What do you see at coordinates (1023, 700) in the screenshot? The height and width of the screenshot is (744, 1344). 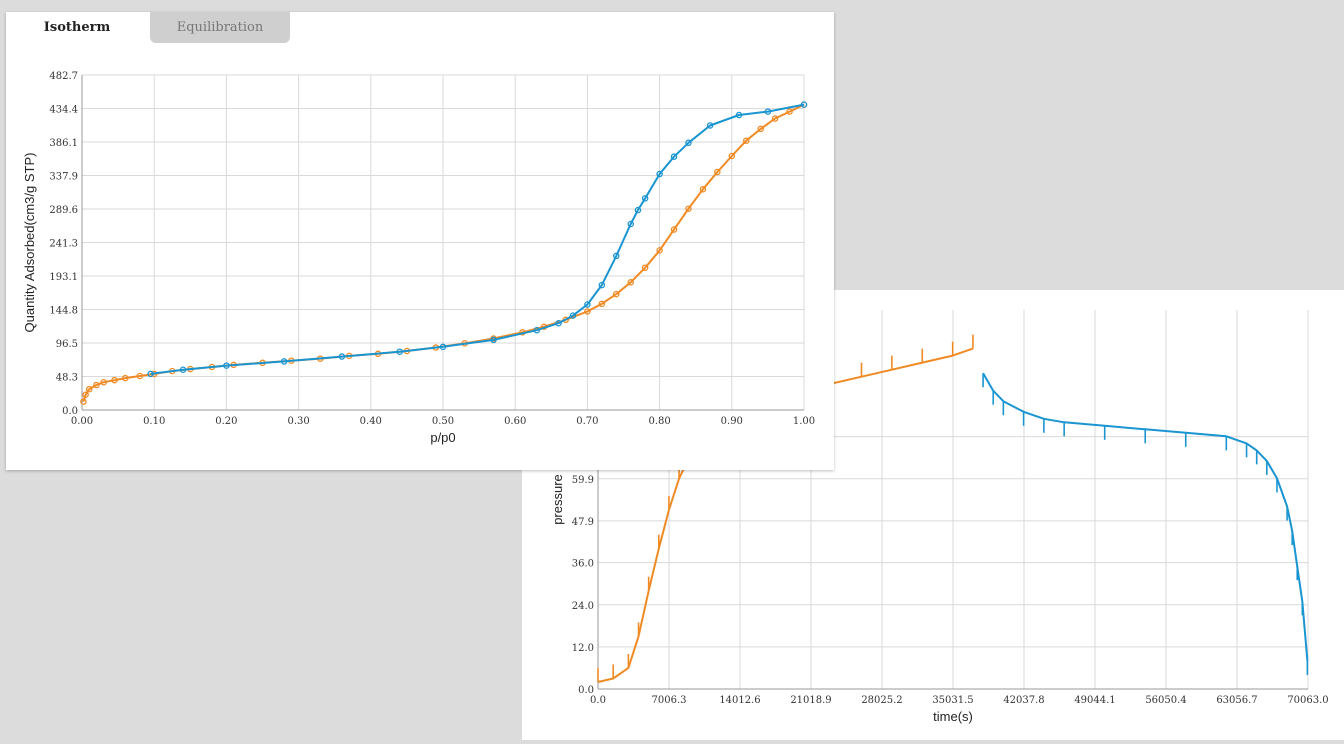 I see `x-tick-label: 42037.8` at bounding box center [1023, 700].